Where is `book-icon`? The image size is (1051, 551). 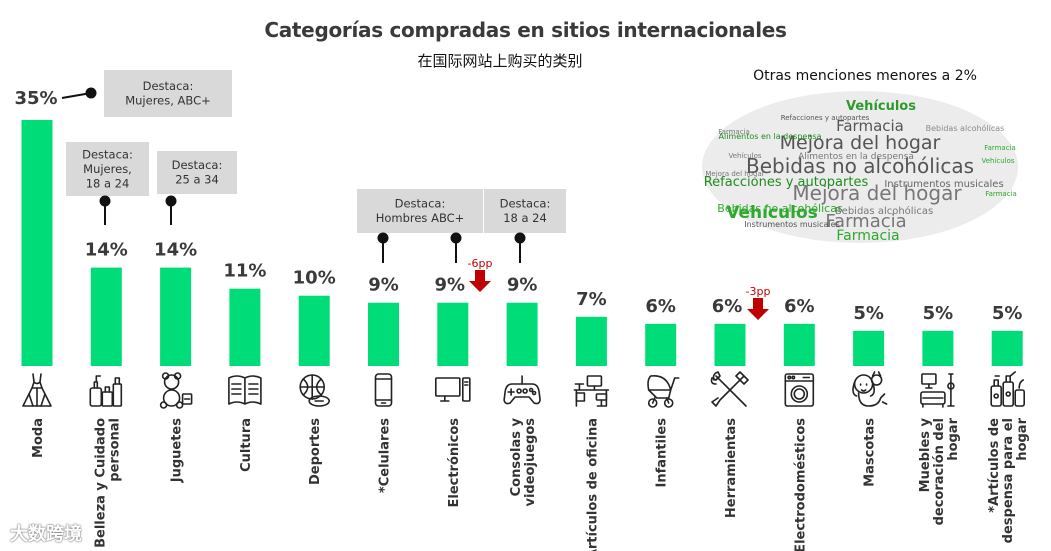
book-icon is located at coordinates (245, 390).